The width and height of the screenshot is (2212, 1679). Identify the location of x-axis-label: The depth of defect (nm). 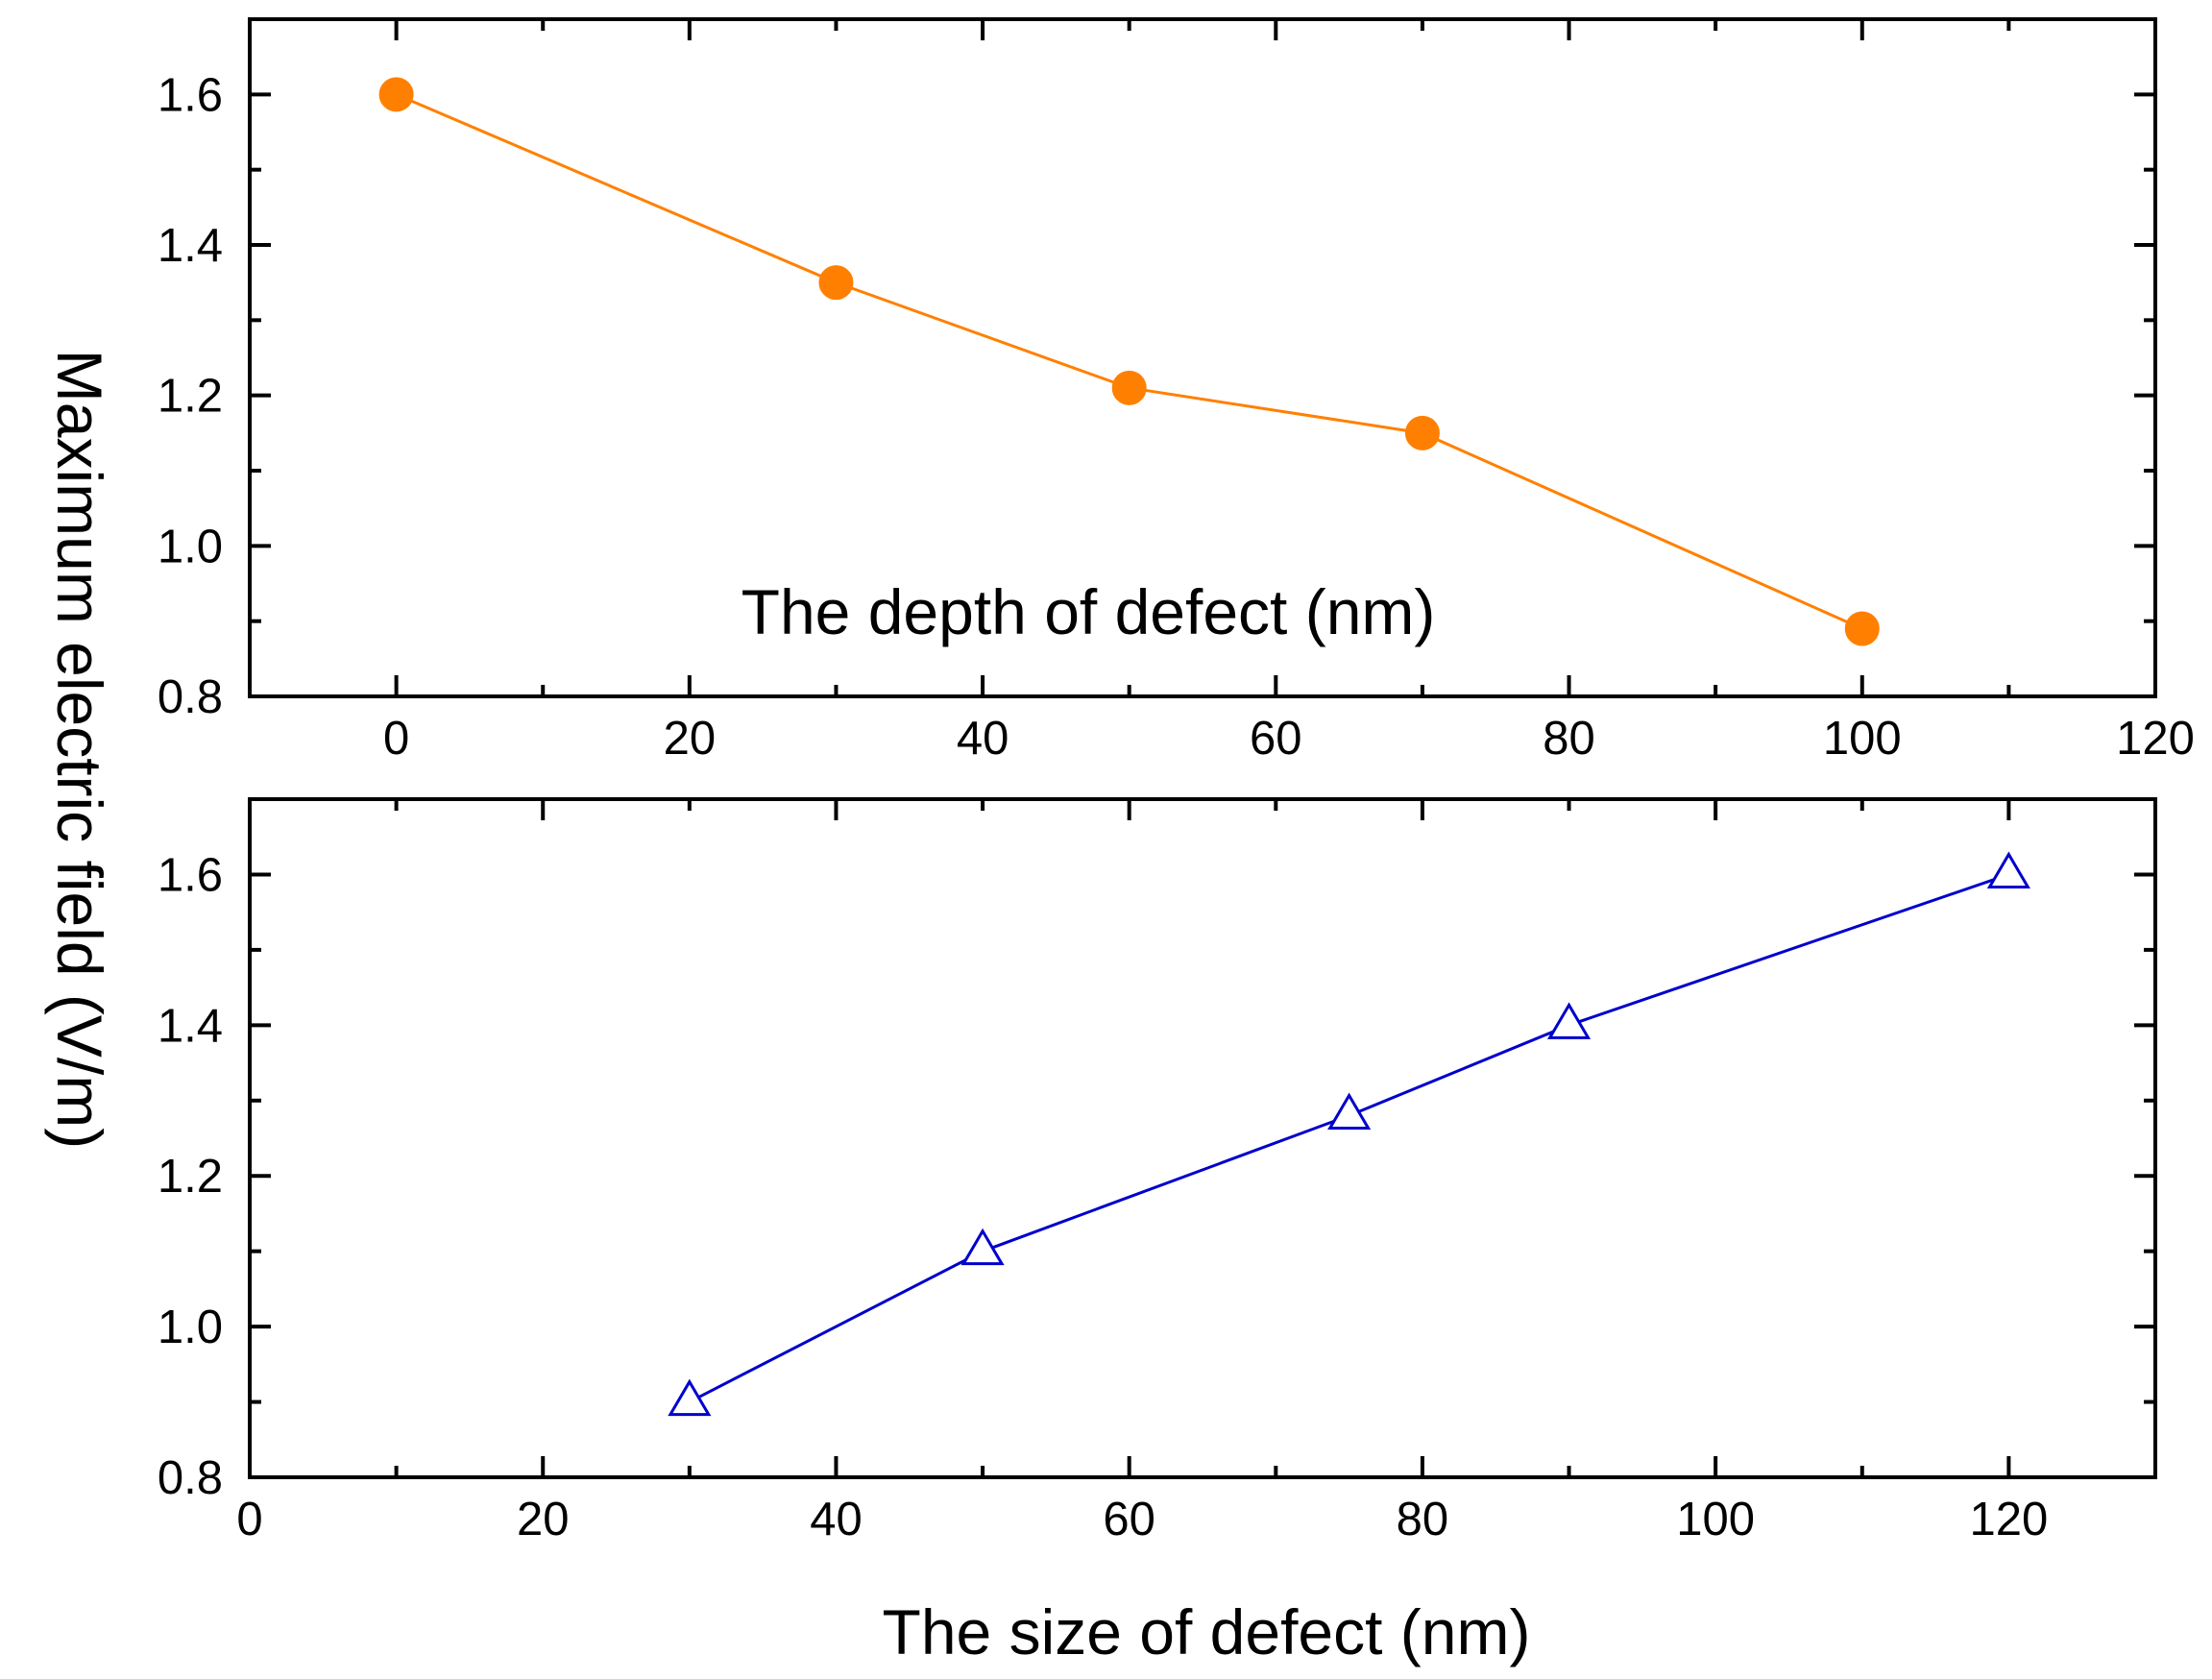
(1088, 611).